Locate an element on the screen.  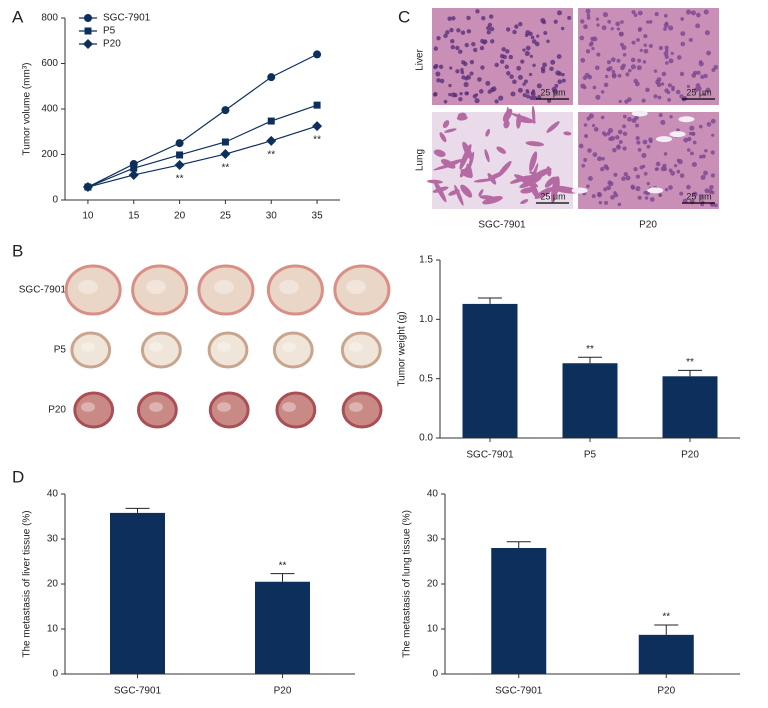
legend-label: P5 is located at coordinates (109, 31).